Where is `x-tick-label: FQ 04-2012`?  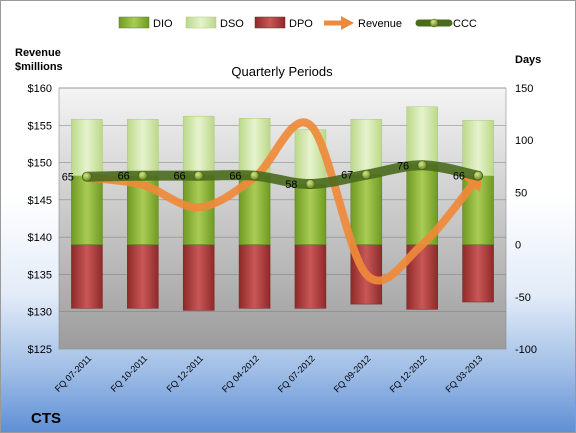 x-tick-label: FQ 04-2012 is located at coordinates (240, 373).